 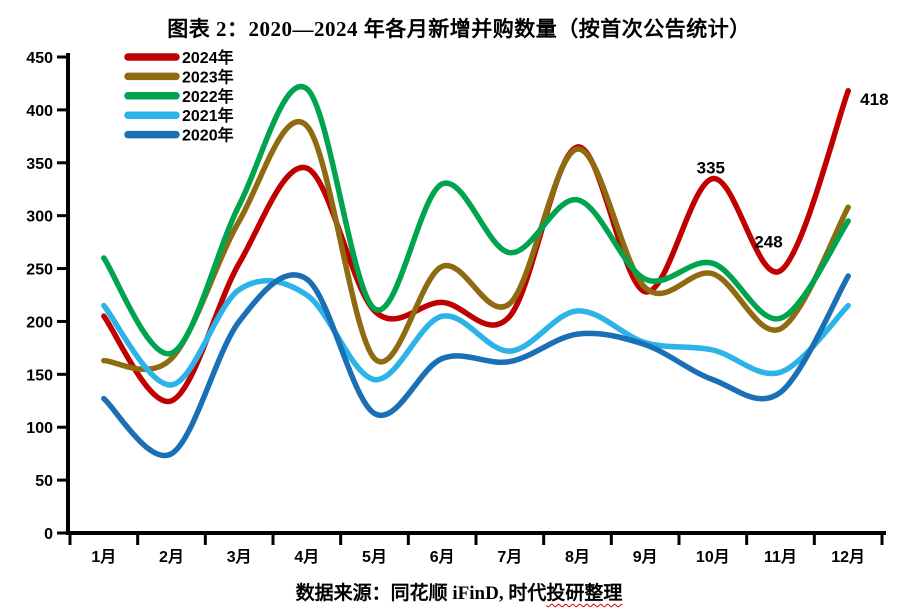 I want to click on x-tick-label: 1月, so click(x=103, y=557).